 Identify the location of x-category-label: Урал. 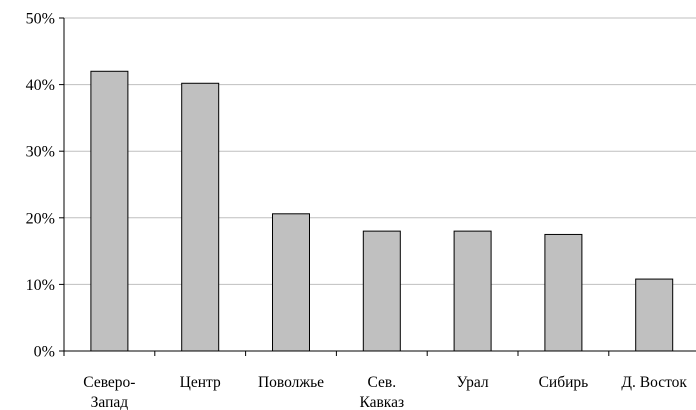
(473, 382).